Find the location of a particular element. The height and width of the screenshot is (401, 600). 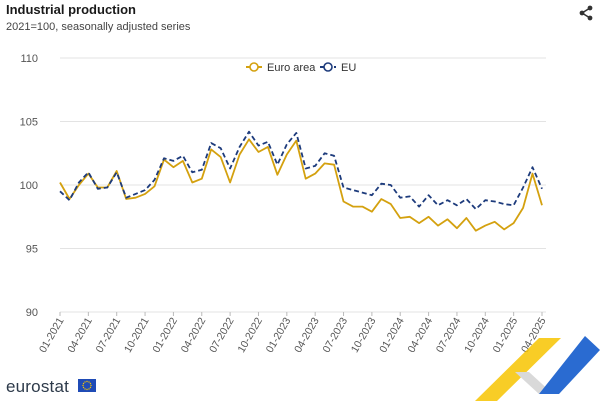

x-tick-label: 01-2023 is located at coordinates (279, 335).